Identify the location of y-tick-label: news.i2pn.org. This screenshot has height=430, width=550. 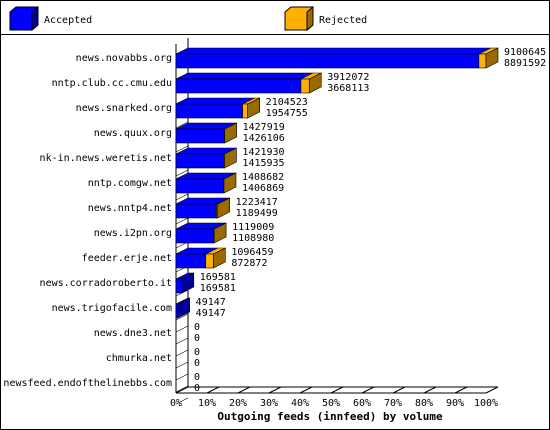
(133, 233).